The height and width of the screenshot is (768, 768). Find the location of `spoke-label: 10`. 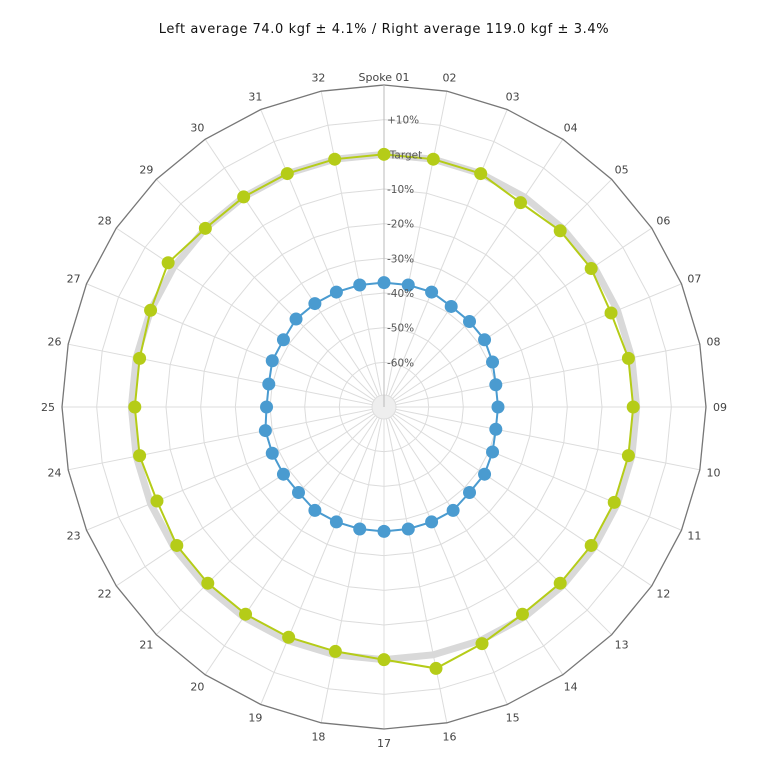

spoke-label: 10 is located at coordinates (714, 473).